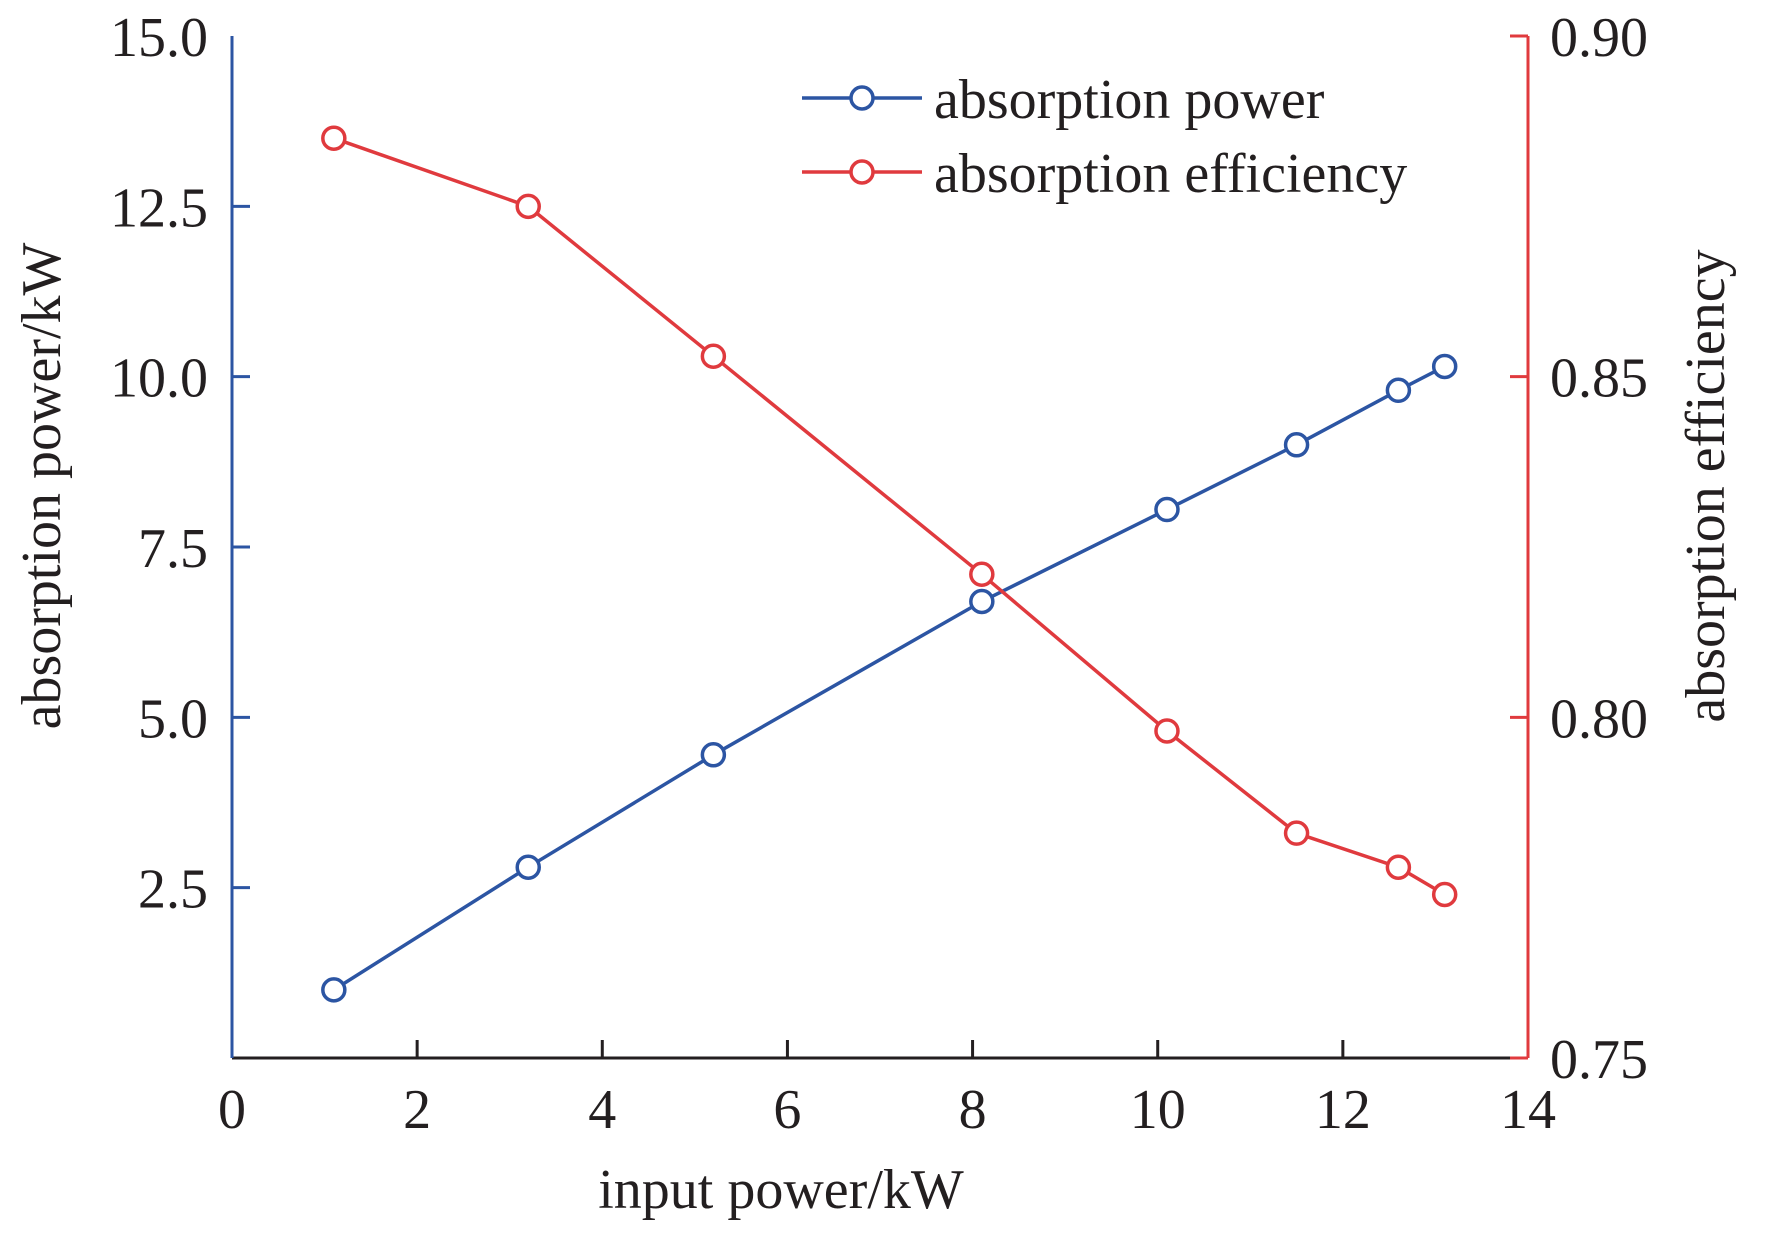 The height and width of the screenshot is (1243, 1772). Describe the element at coordinates (1158, 1110) in the screenshot. I see `x-tick-label-10: 10` at that location.